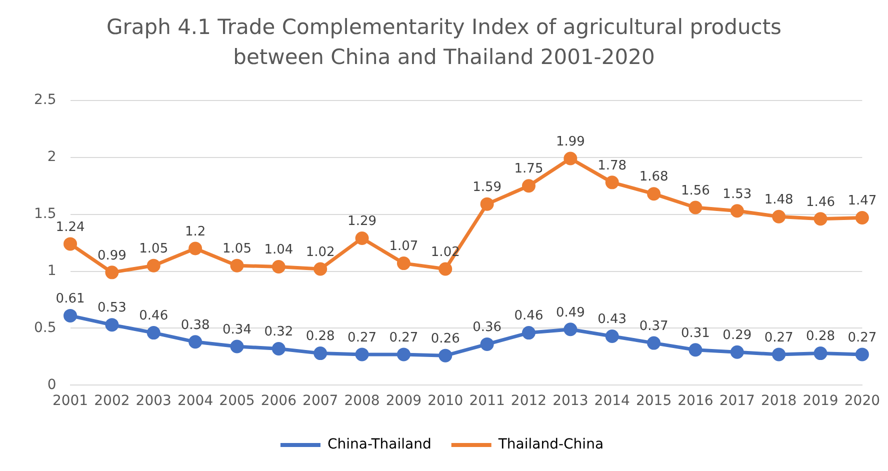  What do you see at coordinates (529, 169) in the screenshot?
I see `data-label: 1.75` at bounding box center [529, 169].